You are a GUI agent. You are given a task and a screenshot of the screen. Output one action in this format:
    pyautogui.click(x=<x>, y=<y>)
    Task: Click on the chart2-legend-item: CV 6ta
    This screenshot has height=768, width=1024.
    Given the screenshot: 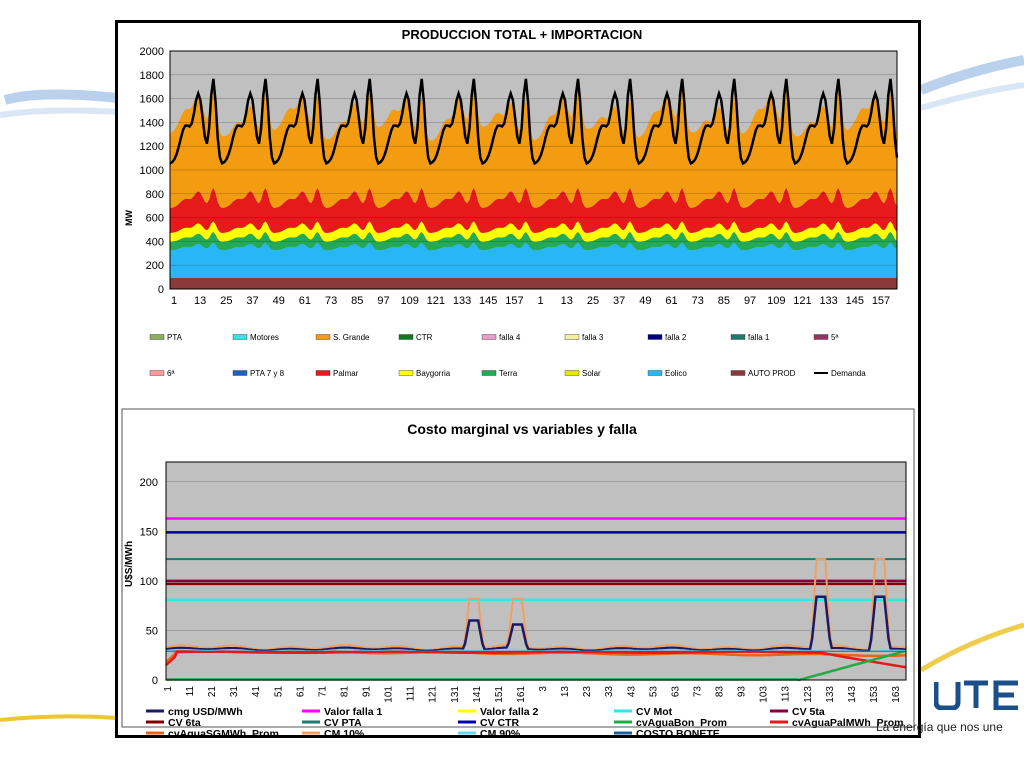 What is the action you would take?
    pyautogui.click(x=173, y=723)
    